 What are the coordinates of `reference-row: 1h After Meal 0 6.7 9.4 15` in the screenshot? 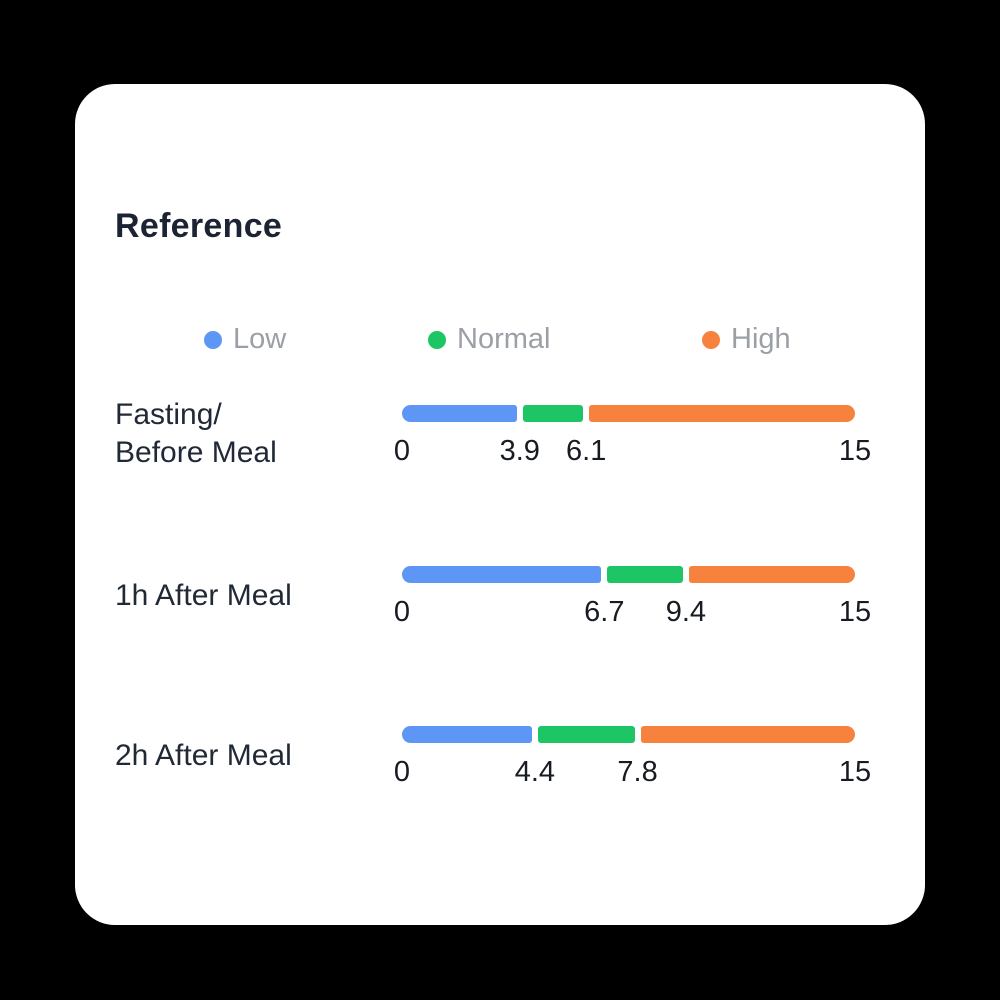 It's located at (500, 616).